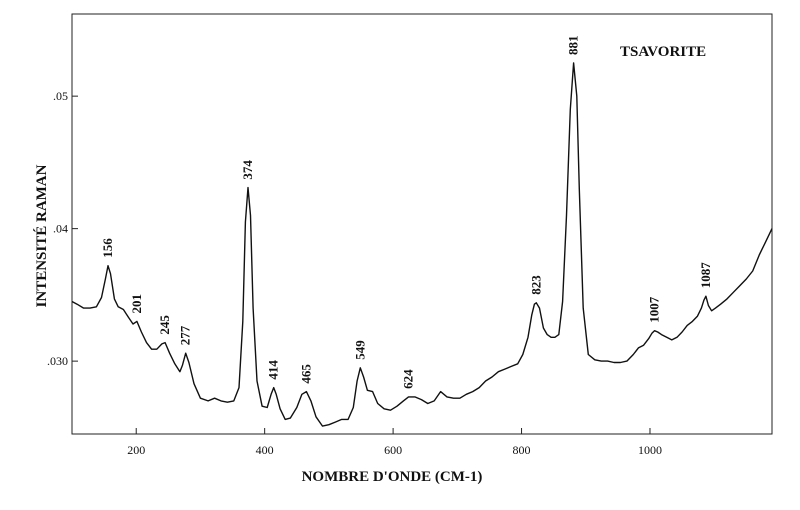 This screenshot has width=800, height=510. What do you see at coordinates (41, 235) in the screenshot?
I see `y-axis-title: INTENSITÉ RAMAN` at bounding box center [41, 235].